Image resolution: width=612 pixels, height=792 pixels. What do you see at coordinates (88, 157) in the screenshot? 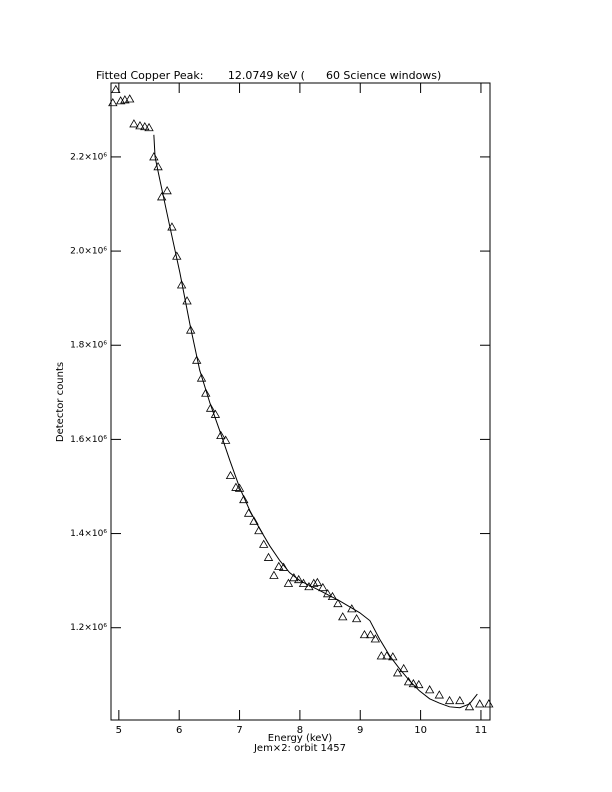
I see `y-tick-label: 2.2×10⁶` at bounding box center [88, 157].